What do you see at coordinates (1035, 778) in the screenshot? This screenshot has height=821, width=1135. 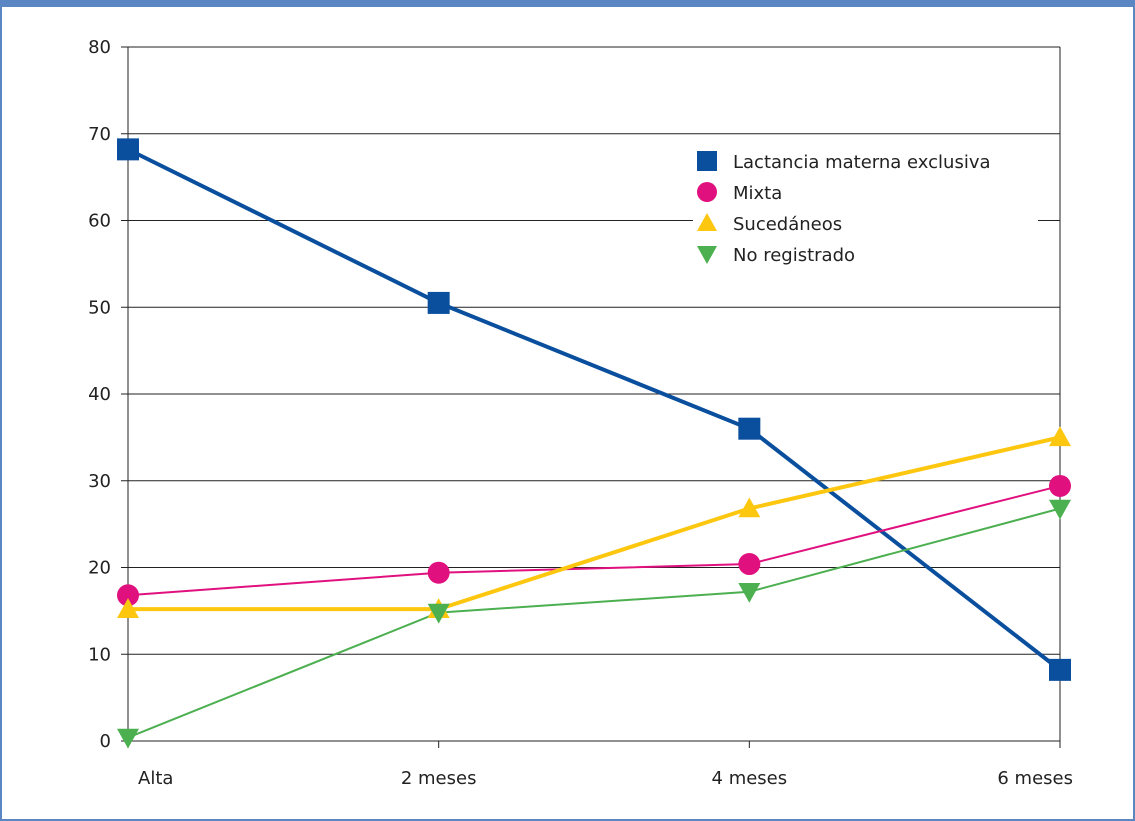 I see `x-tick-label: 6 meses` at bounding box center [1035, 778].